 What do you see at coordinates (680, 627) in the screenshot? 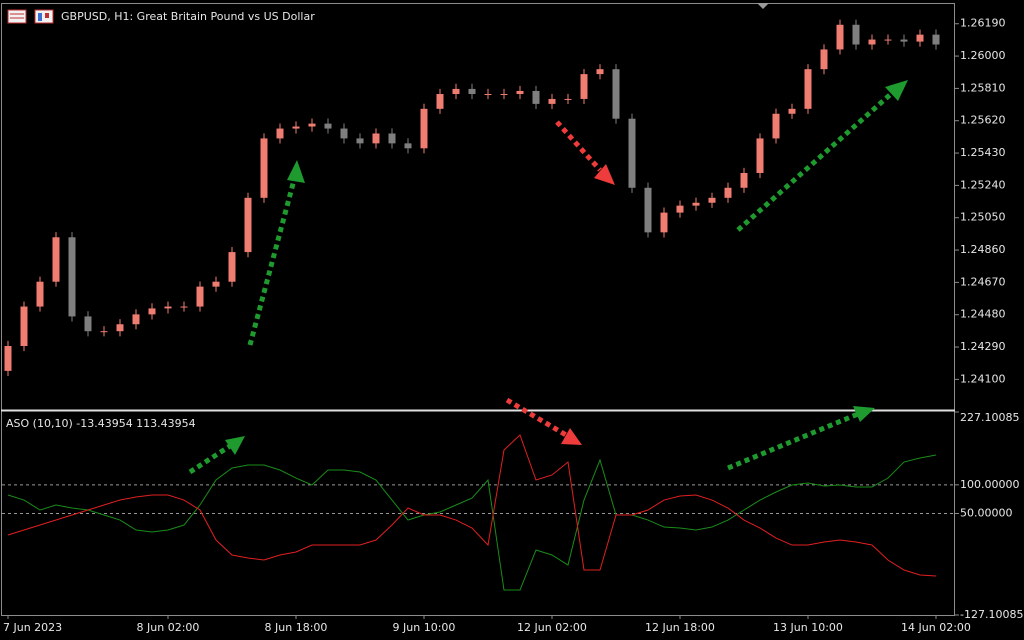
I see `x-tick-label: 12 Jun 18:00` at bounding box center [680, 627].